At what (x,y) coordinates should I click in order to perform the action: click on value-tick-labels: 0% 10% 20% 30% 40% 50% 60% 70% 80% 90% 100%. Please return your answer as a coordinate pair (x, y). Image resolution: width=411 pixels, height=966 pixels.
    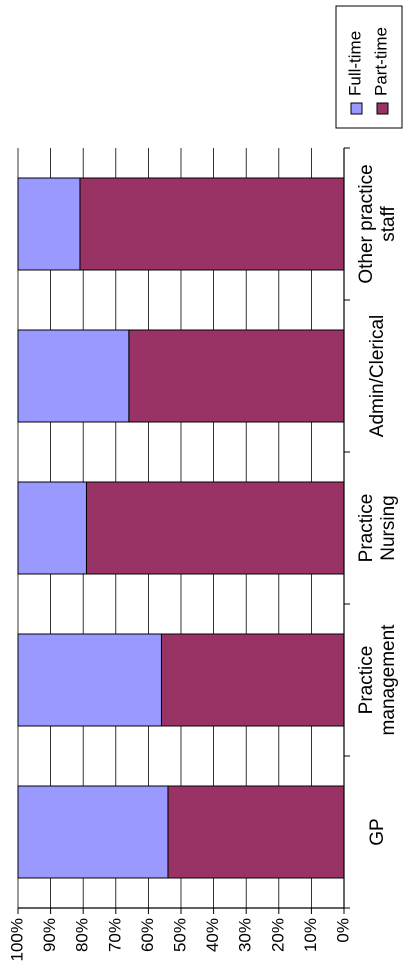
    Looking at the image, I should click on (179, 939).